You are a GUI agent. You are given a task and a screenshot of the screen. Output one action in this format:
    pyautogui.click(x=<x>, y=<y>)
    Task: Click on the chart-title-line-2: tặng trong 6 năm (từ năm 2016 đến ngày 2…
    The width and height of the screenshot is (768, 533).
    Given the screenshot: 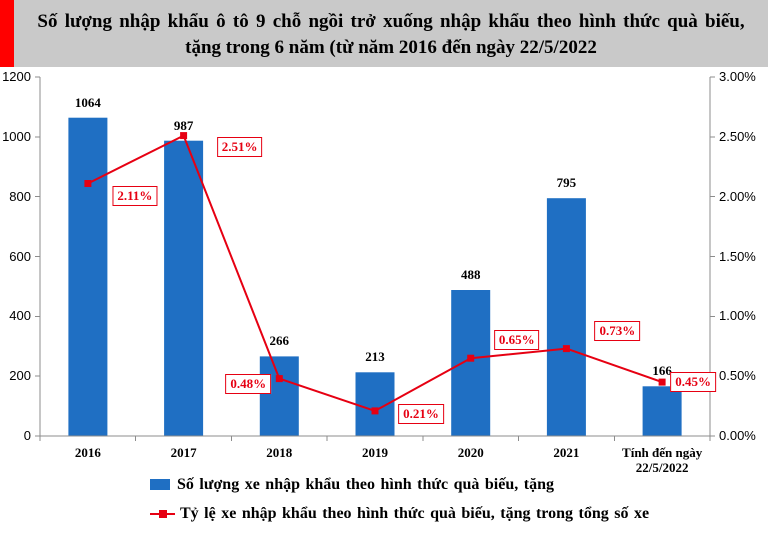 What is the action you would take?
    pyautogui.click(x=391, y=47)
    